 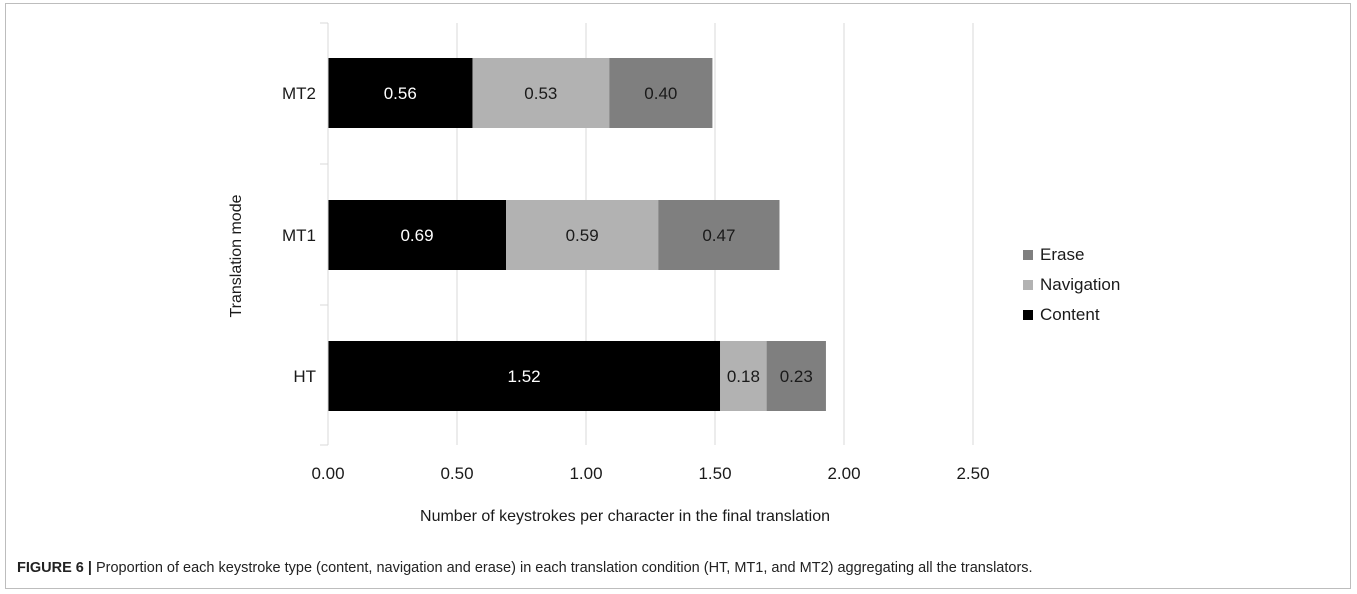 What do you see at coordinates (714, 473) in the screenshot?
I see `x-tick-label: 1.50` at bounding box center [714, 473].